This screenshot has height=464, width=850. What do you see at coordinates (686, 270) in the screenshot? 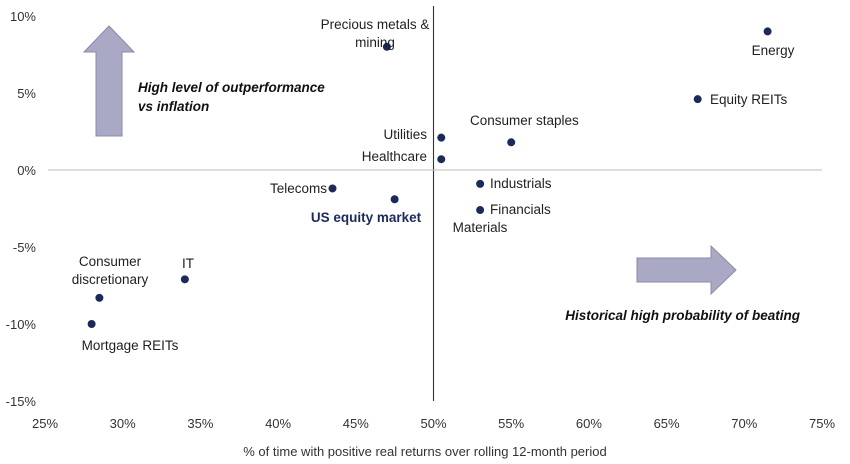
I see `right-arrow-icon` at bounding box center [686, 270].